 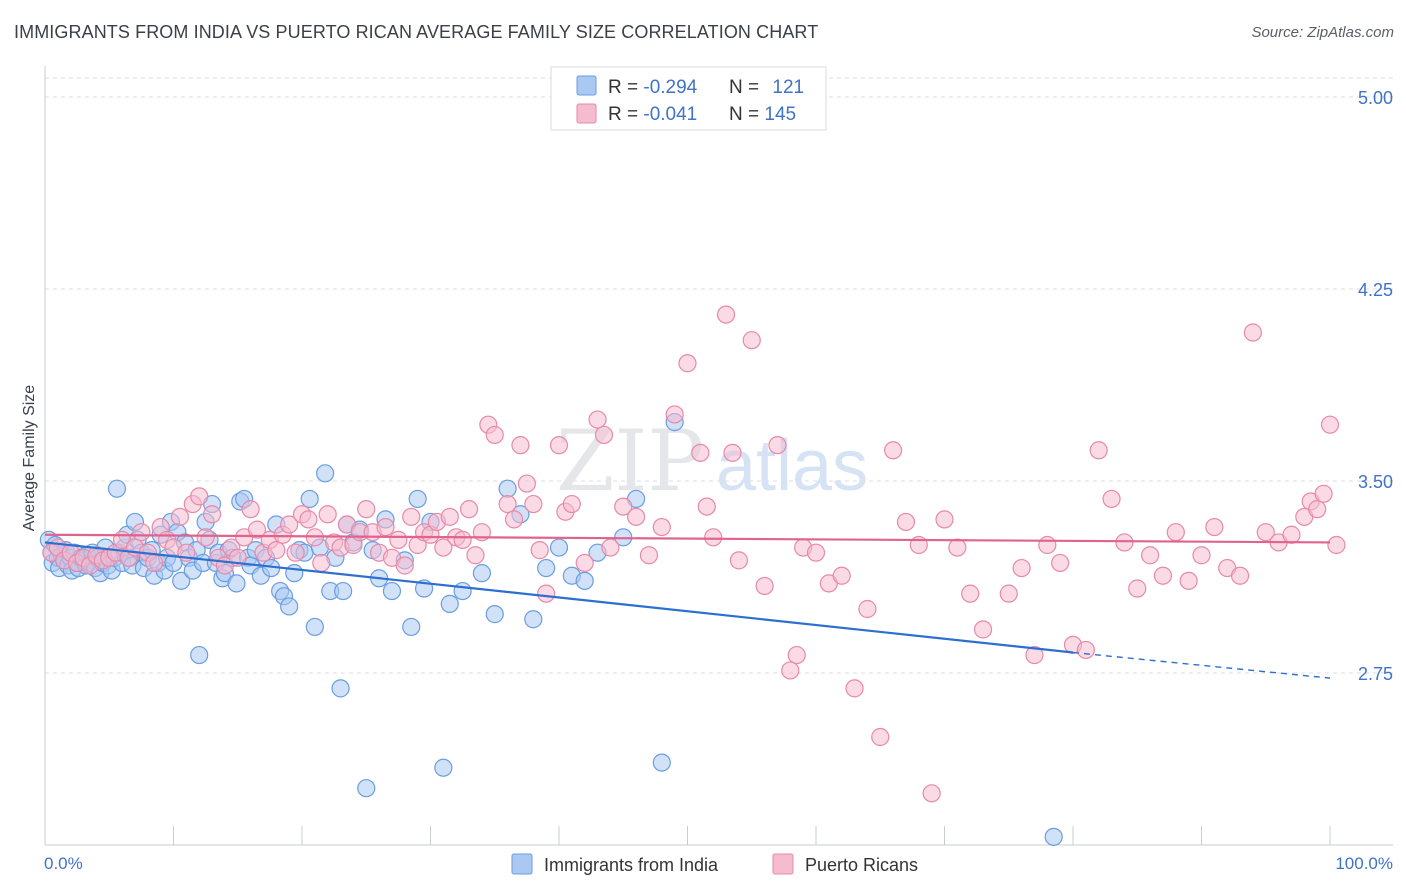 What do you see at coordinates (652, 114) in the screenshot?
I see `svg-text: R = -0.041` at bounding box center [652, 114].